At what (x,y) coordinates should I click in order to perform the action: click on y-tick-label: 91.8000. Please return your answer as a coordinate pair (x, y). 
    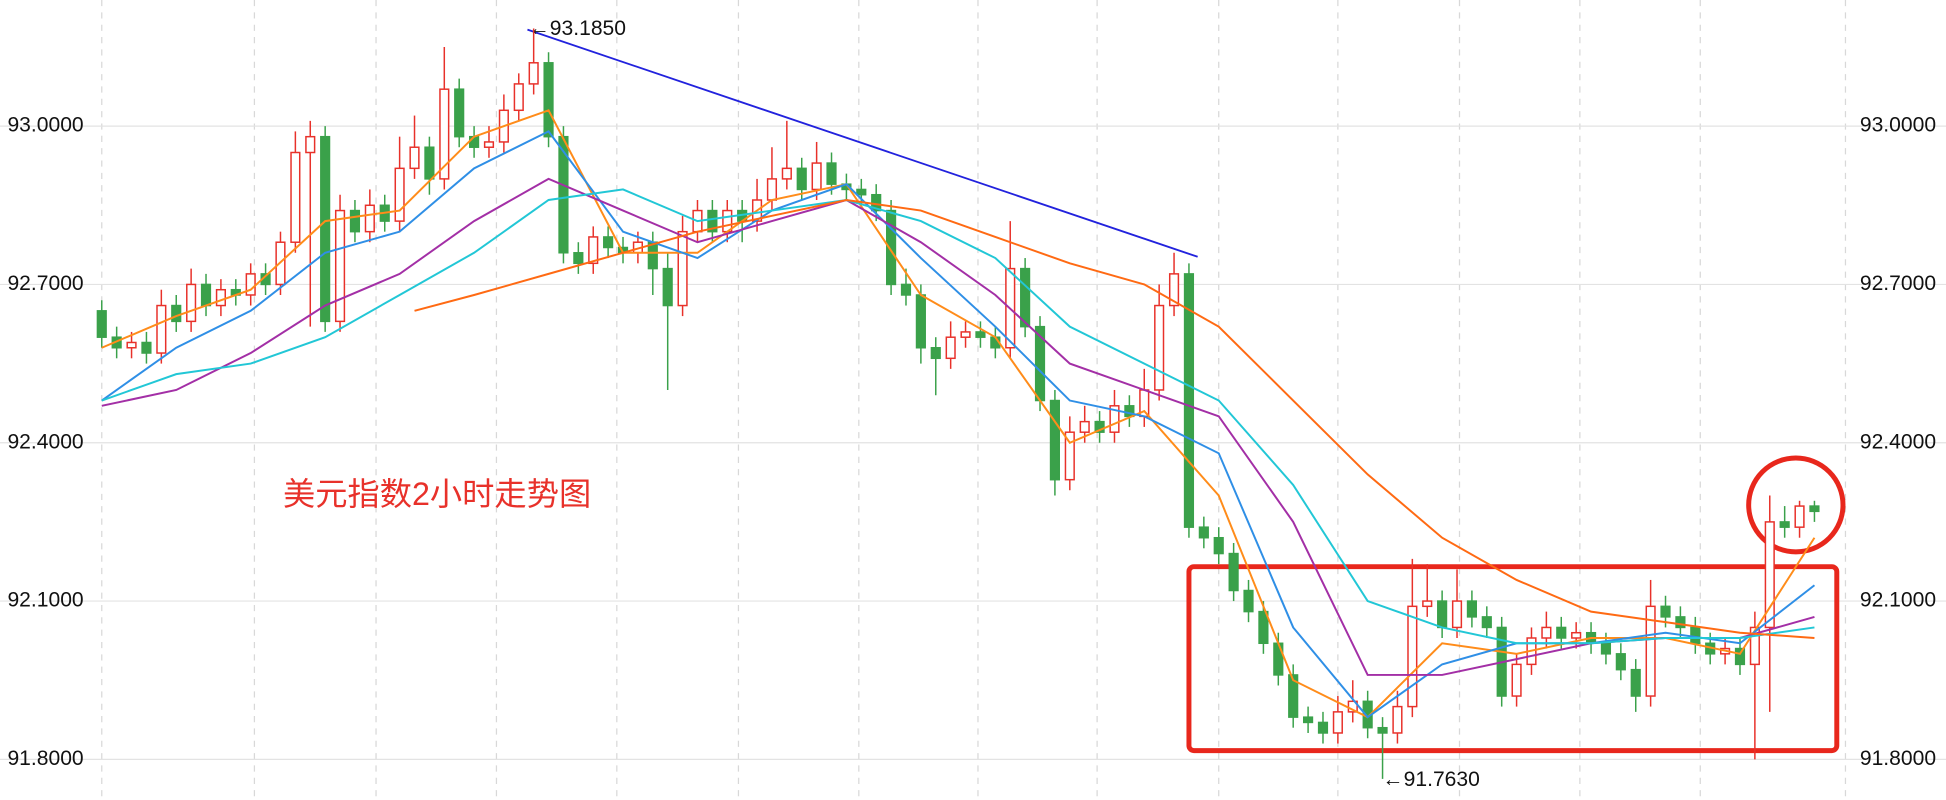
    Looking at the image, I should click on (45, 758).